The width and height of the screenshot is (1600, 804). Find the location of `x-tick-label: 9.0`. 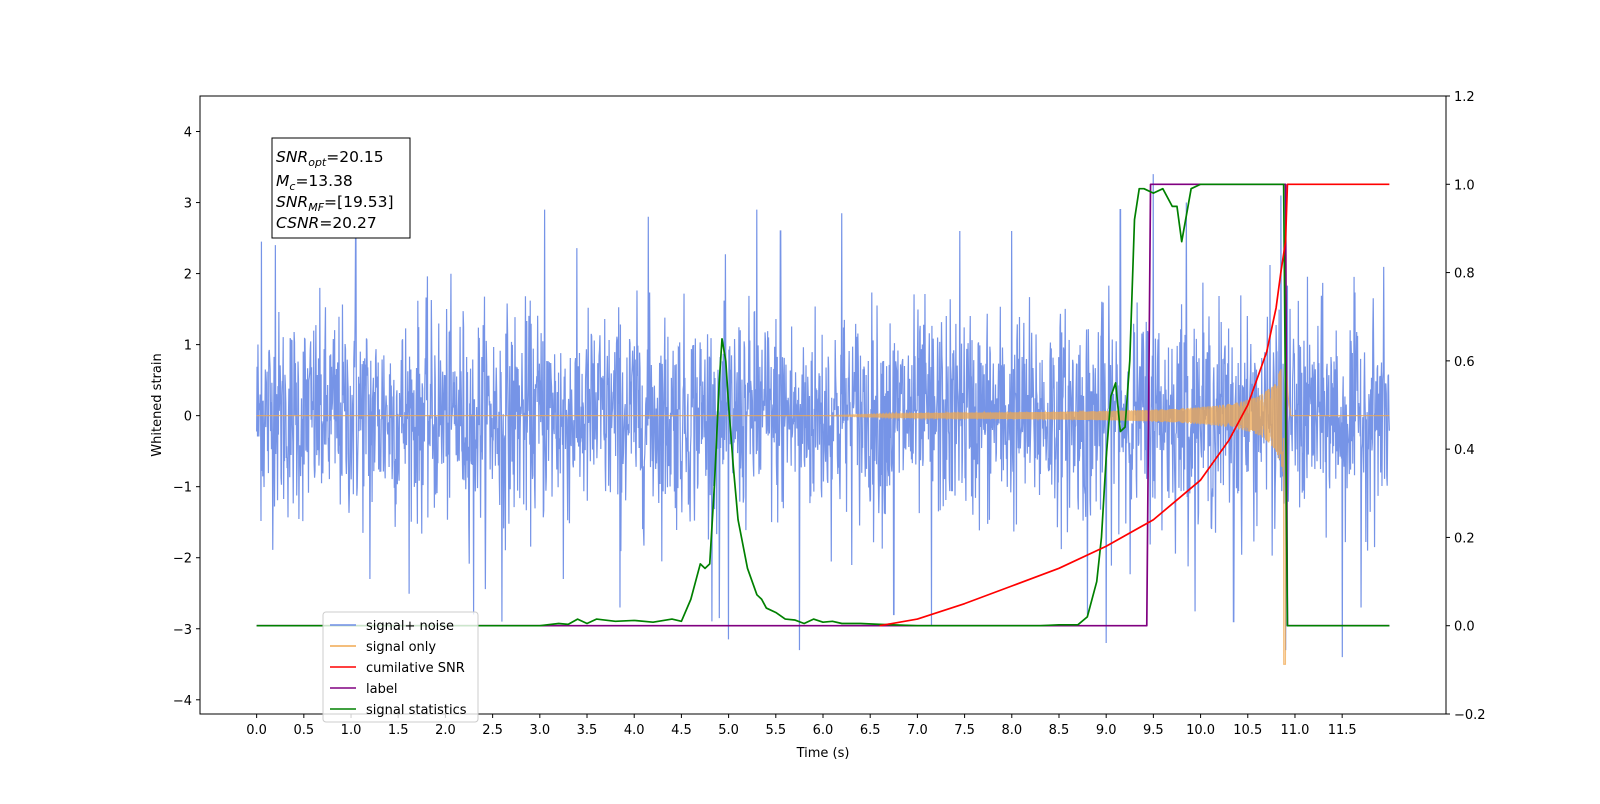

x-tick-label: 9.0 is located at coordinates (1106, 730).